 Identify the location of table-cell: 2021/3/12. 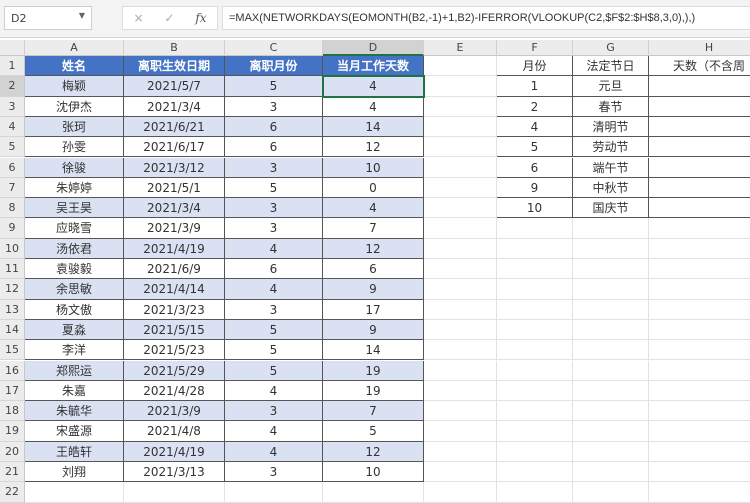
(174, 167).